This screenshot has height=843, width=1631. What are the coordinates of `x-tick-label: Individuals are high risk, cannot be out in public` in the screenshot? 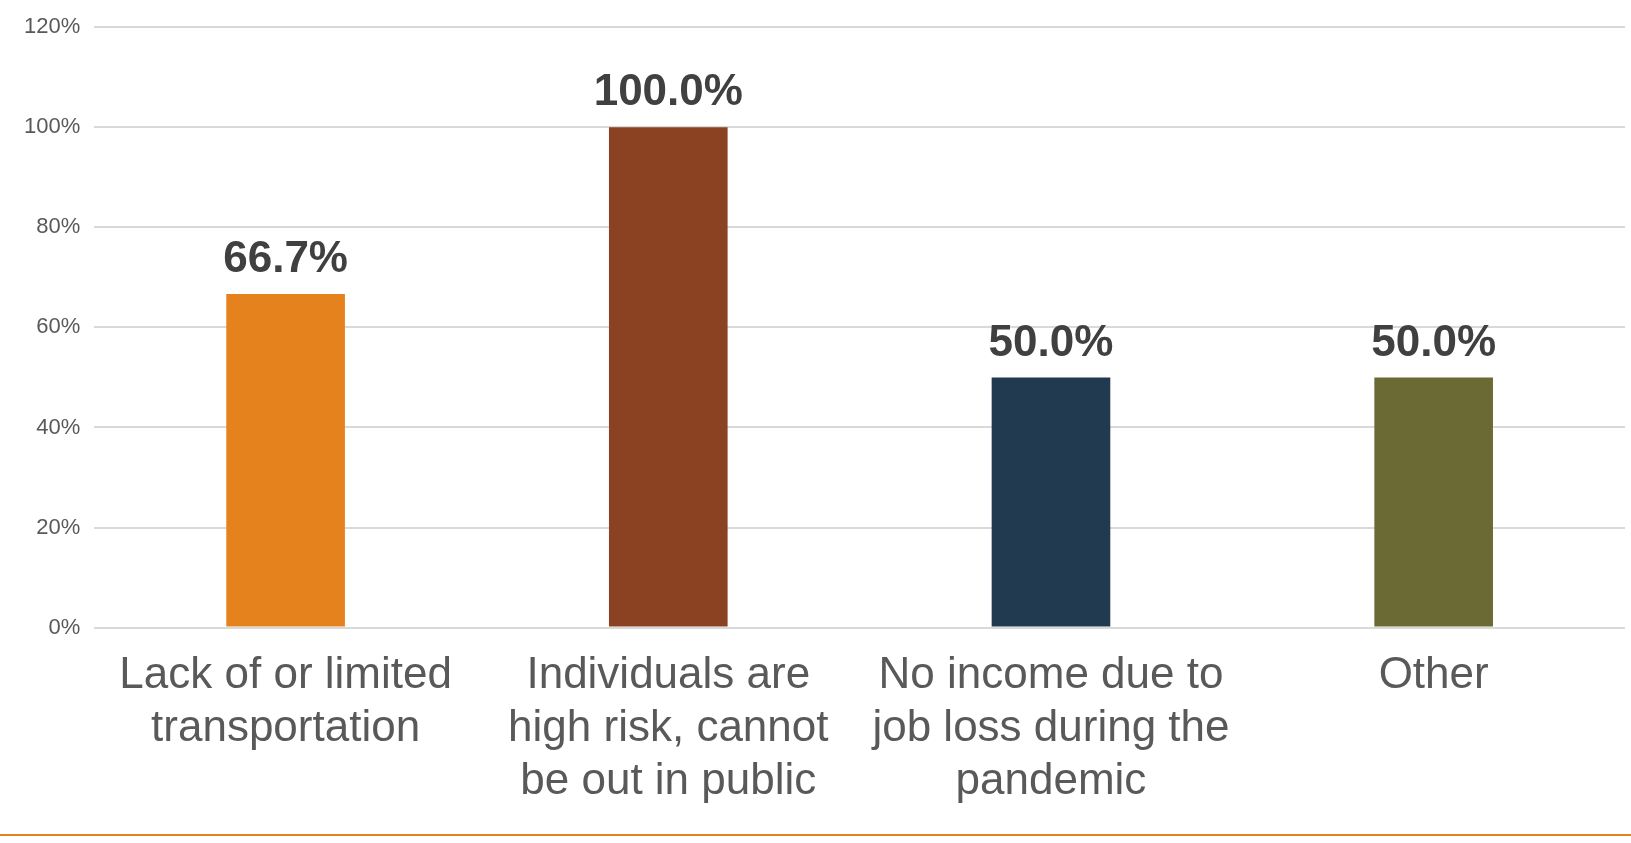 It's located at (668, 725).